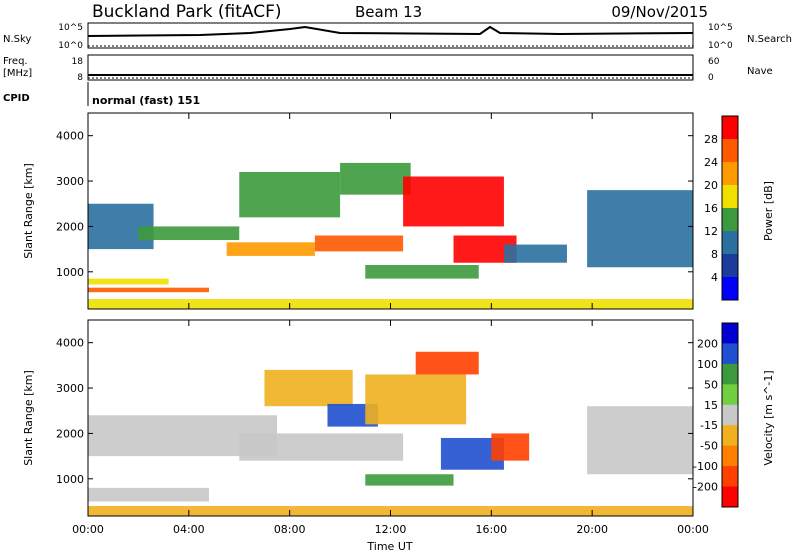 The image size is (800, 554). Describe the element at coordinates (659, 12) in the screenshot. I see `date-label: 09/Nov/2015` at that location.